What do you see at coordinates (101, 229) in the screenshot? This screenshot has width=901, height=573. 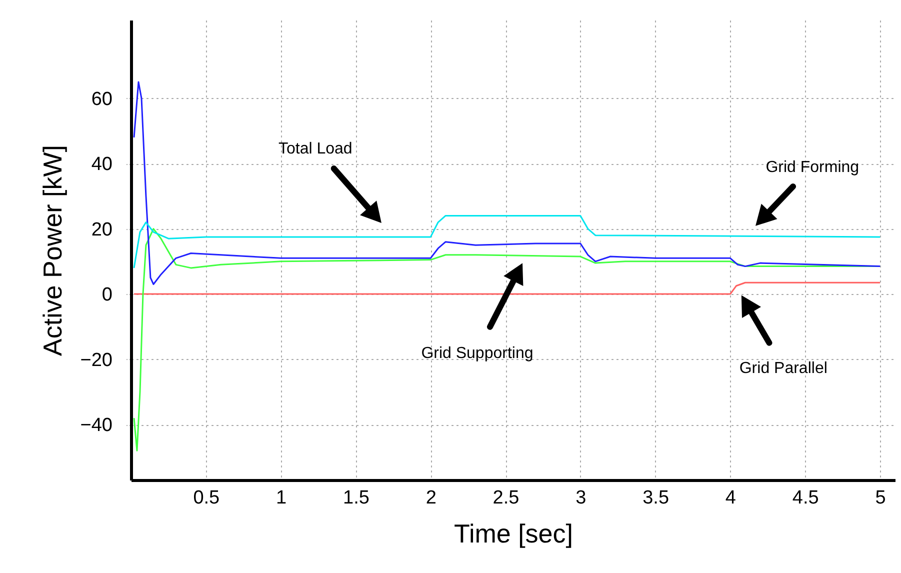 I see `y-tick-label: 20` at bounding box center [101, 229].